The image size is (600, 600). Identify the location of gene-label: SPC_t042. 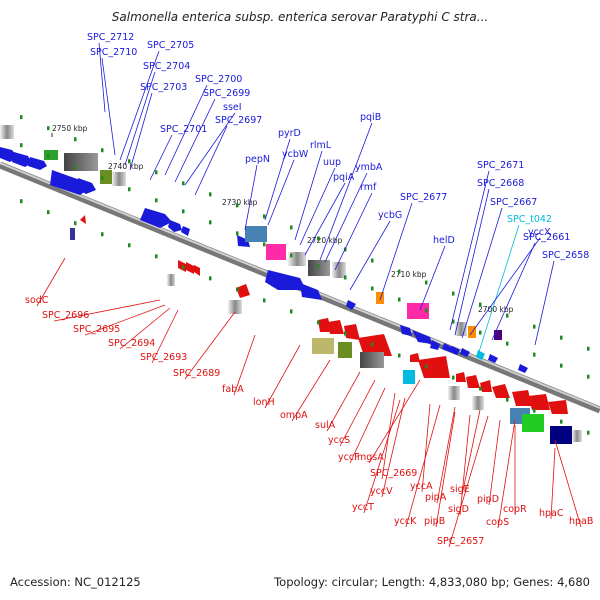
(529, 219).